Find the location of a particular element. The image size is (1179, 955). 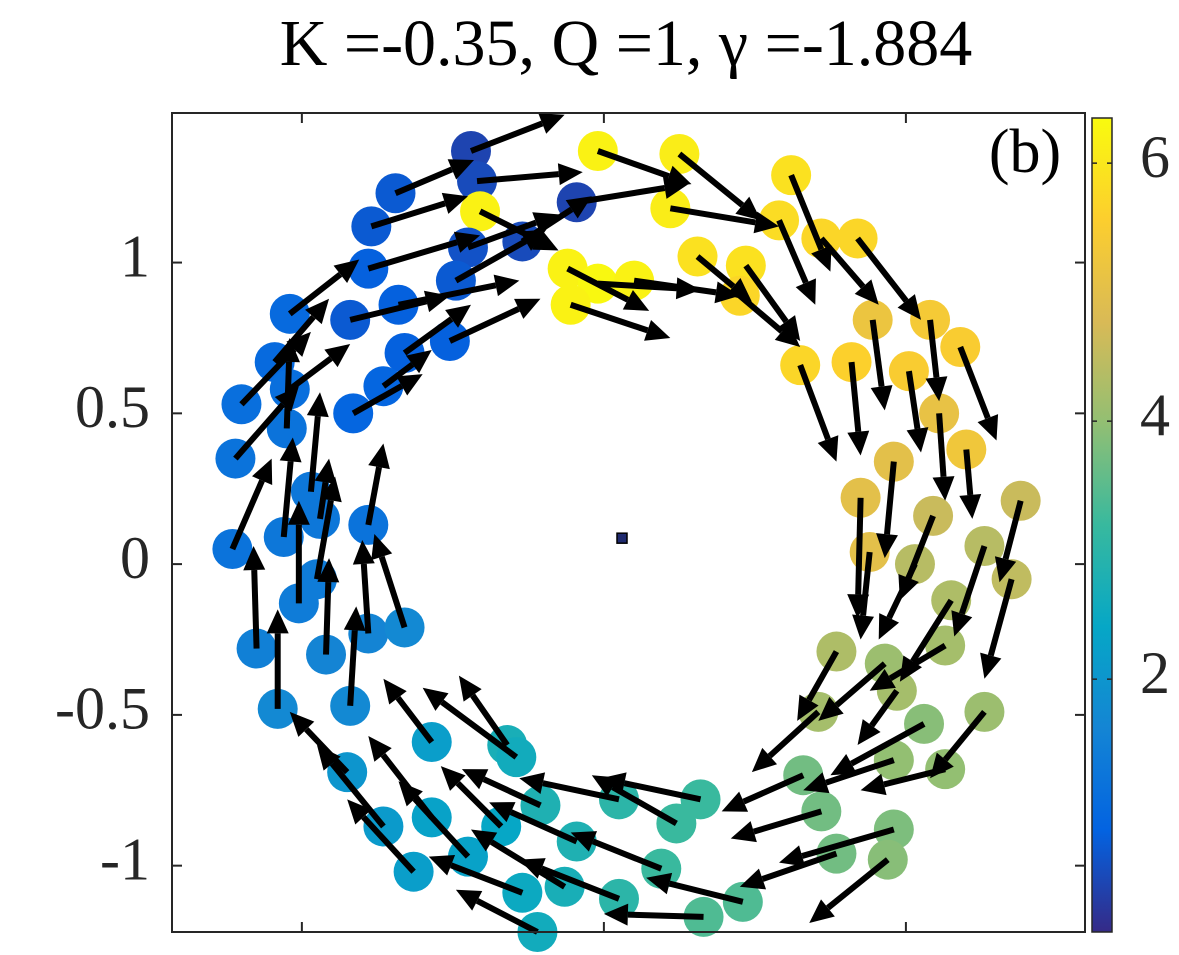

y-tick-label: 1 is located at coordinates (135, 256).